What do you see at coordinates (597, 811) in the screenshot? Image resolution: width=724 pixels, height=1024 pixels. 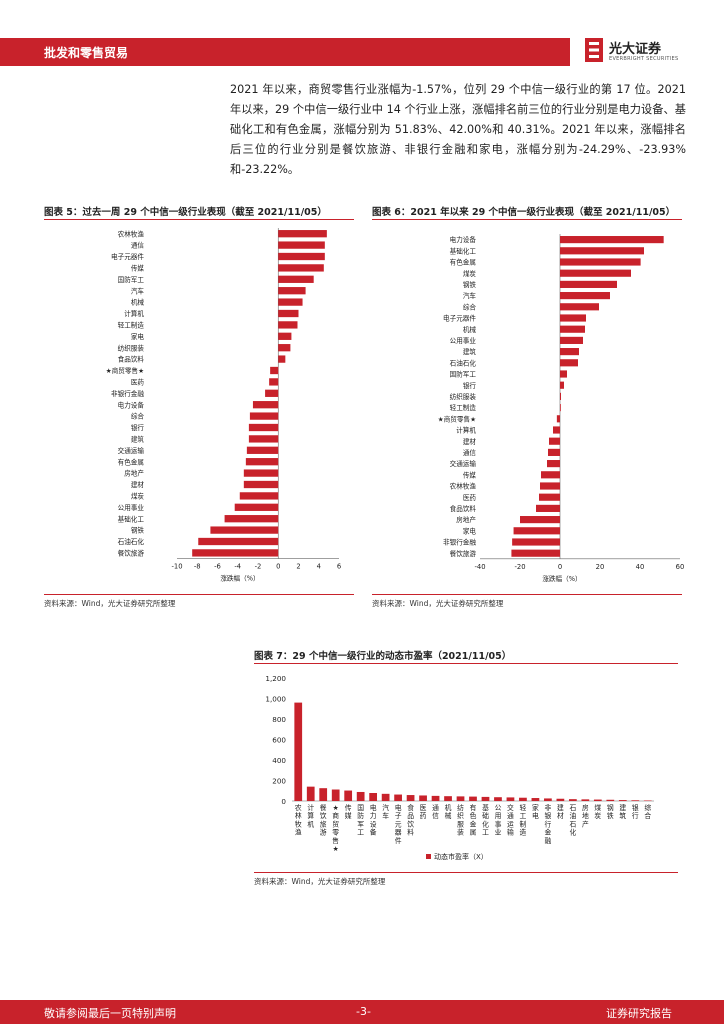 I see `chart7-category-label: 煤炭` at bounding box center [597, 811].